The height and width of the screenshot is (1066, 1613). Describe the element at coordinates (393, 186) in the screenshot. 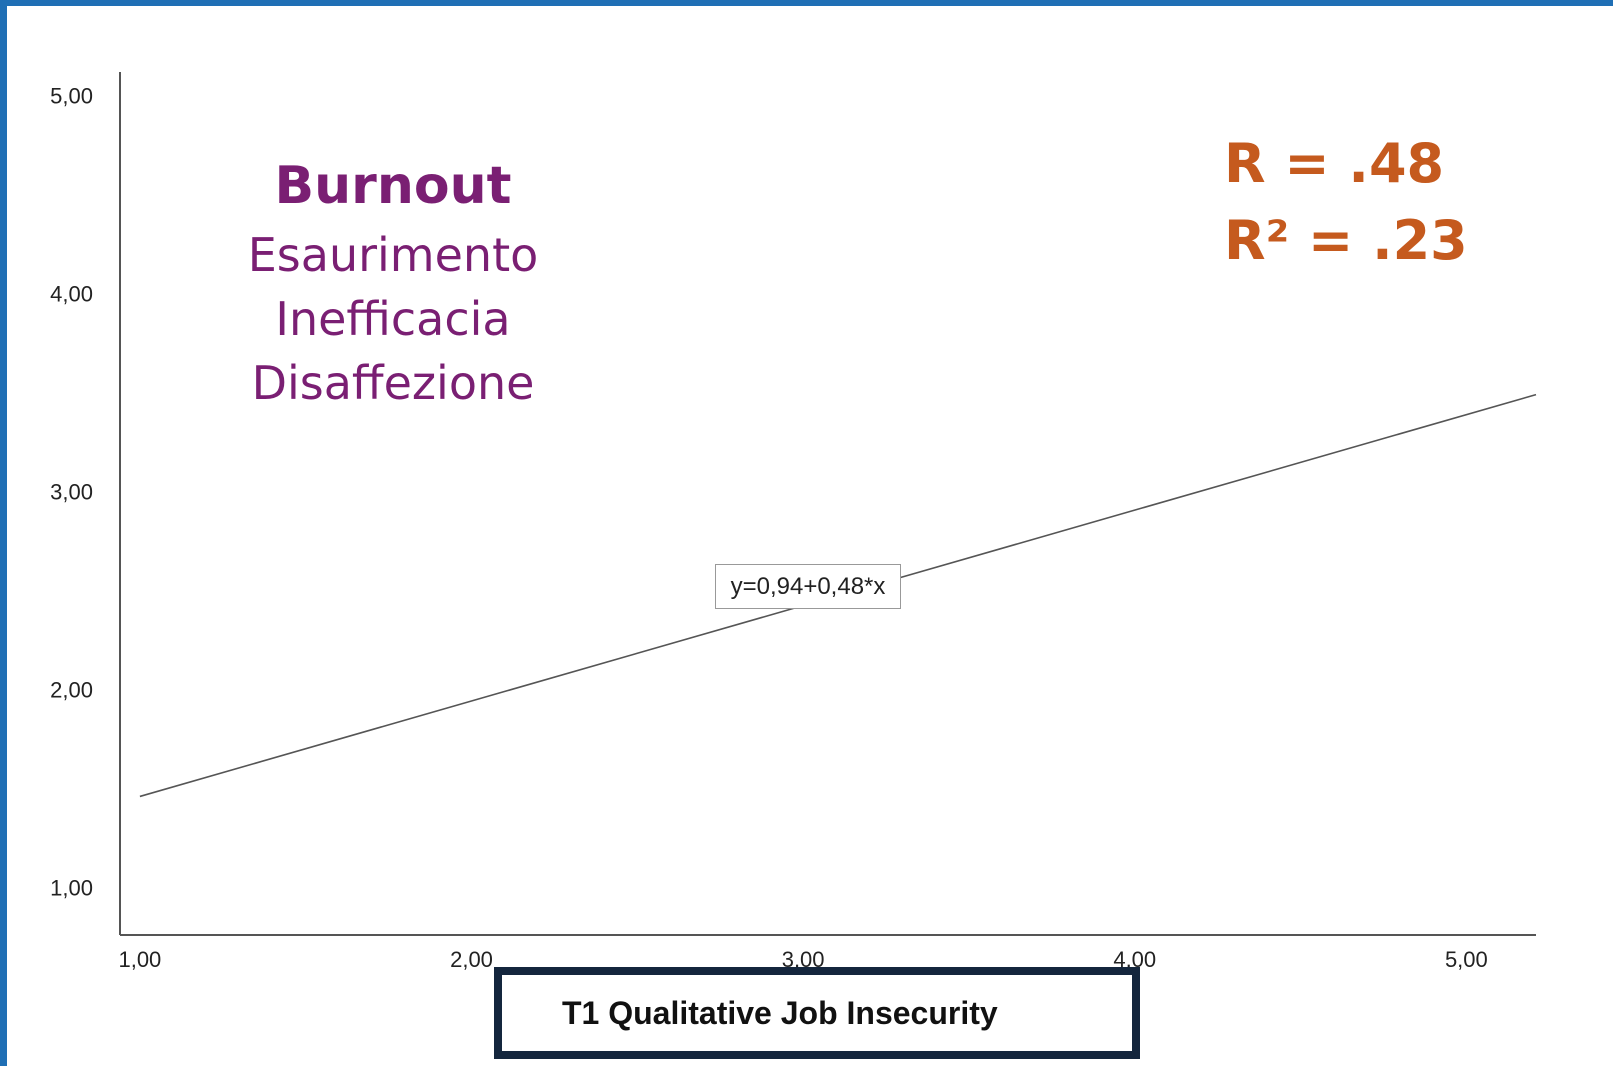

I see `chart-title: Burnout` at that location.